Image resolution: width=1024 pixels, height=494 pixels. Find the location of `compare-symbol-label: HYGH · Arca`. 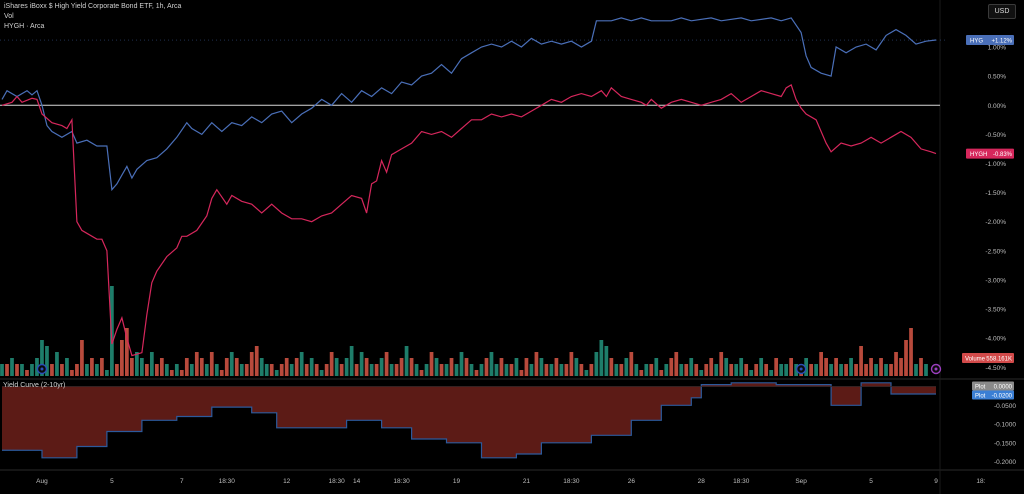

compare-symbol-label: HYGH · Arca is located at coordinates (24, 26).